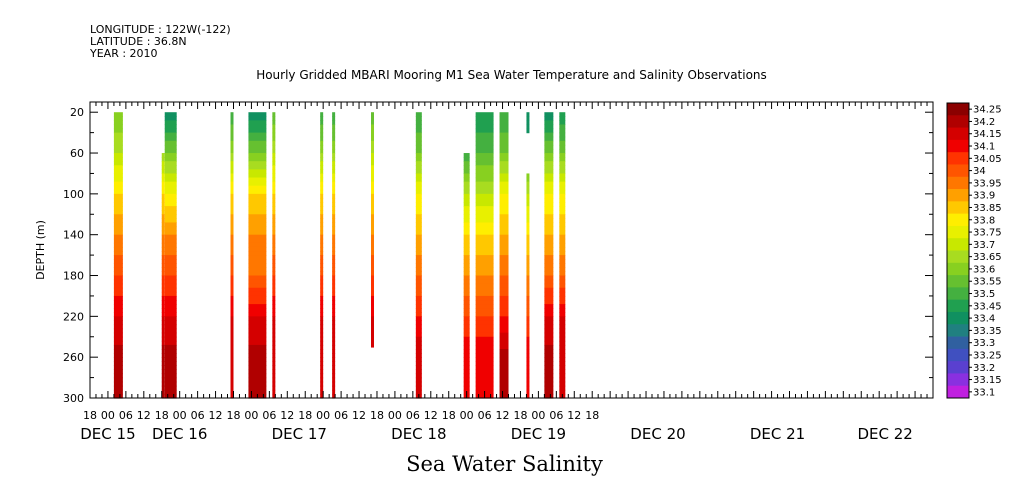 The height and width of the screenshot is (504, 1009). Describe the element at coordinates (359, 415) in the screenshot. I see `x-hour-label: 12` at that location.